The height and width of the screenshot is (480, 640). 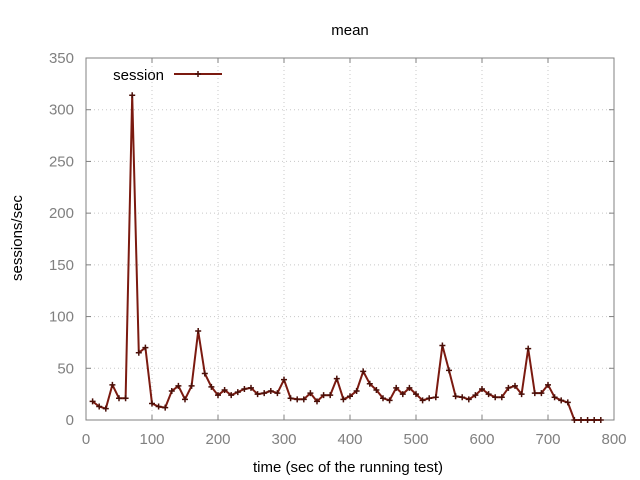 What do you see at coordinates (61, 317) in the screenshot?
I see `y-tick-label: 100` at bounding box center [61, 317].